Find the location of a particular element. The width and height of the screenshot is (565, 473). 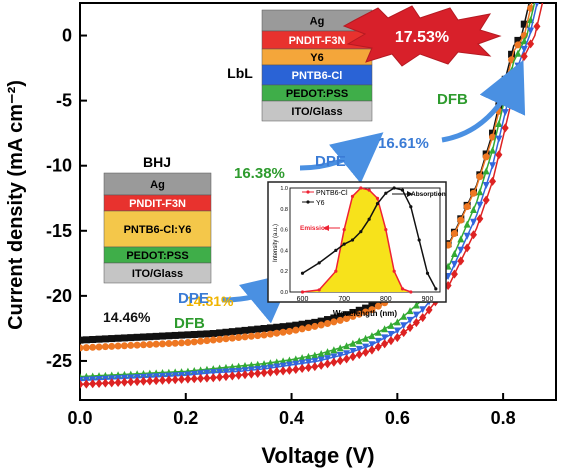

inset-y-tick-label: 0.2 is located at coordinates (284, 272).